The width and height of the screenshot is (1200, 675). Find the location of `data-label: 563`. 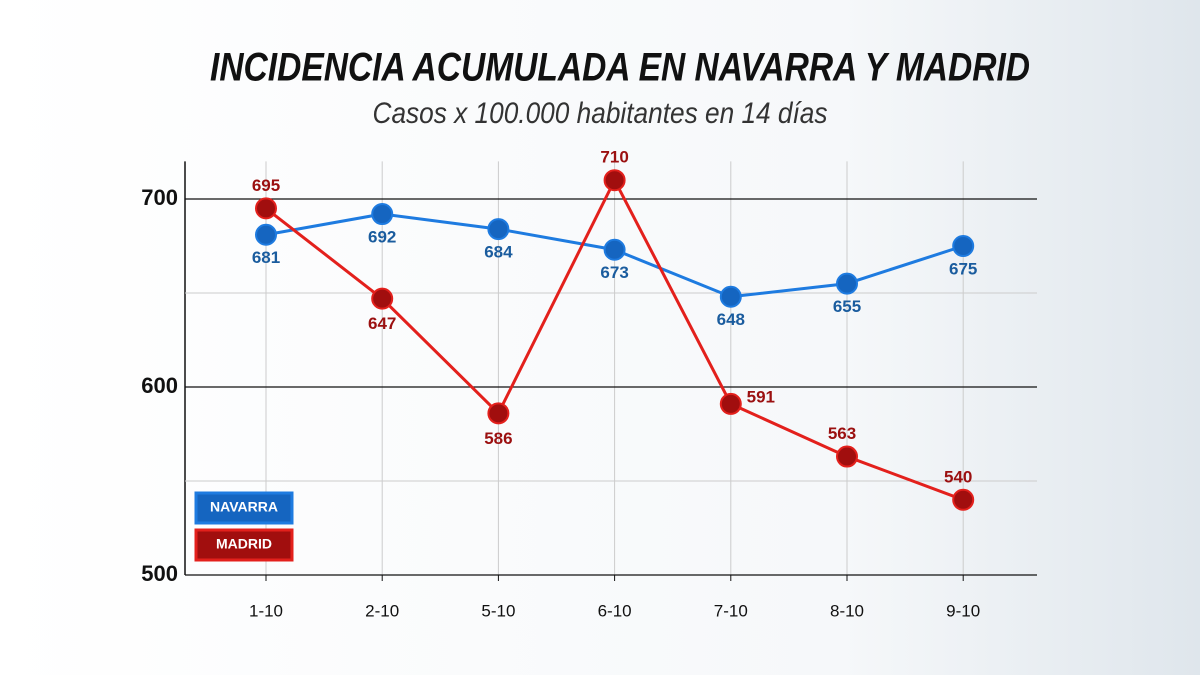

data-label: 563 is located at coordinates (842, 433).